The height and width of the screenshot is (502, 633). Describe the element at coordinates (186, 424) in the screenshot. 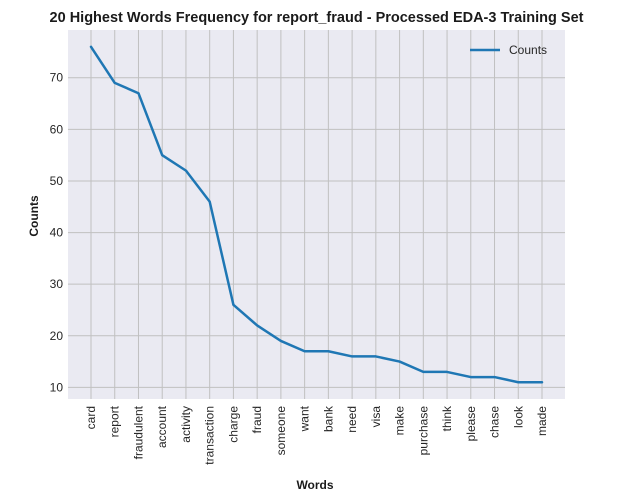

I see `x-tick-label-activity: activity` at that location.